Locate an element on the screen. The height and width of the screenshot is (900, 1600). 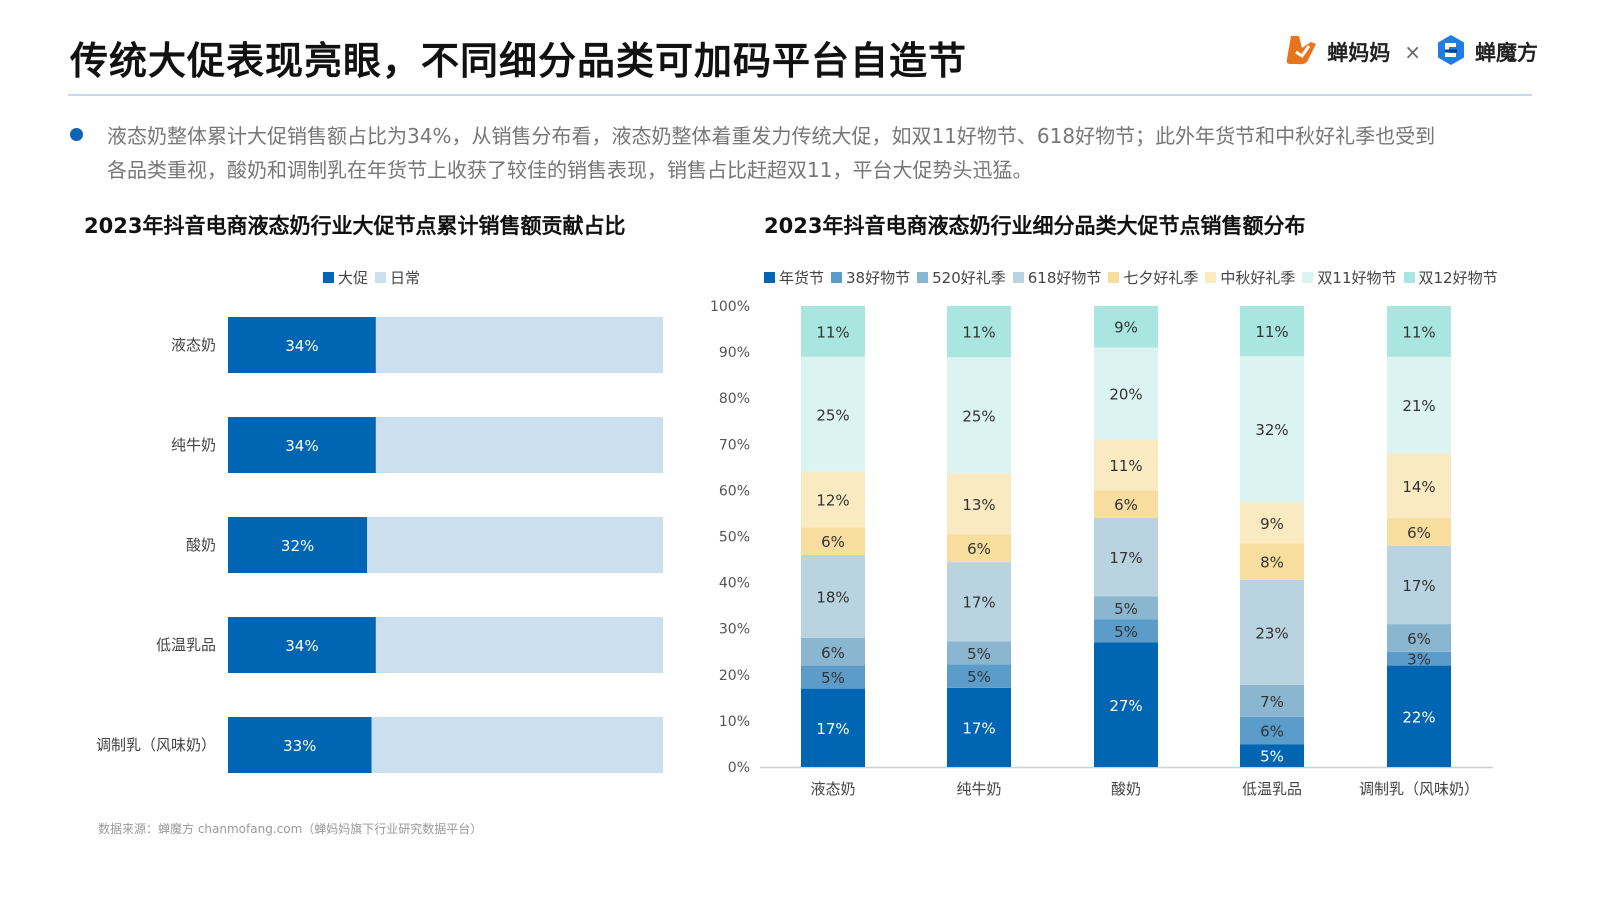
legend-item-right-7: 双12好物节 is located at coordinates (1450, 277).